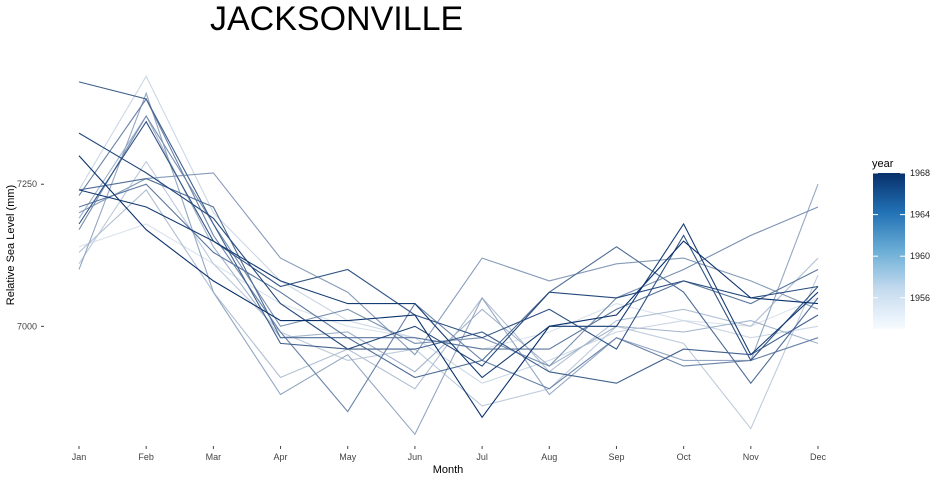 This screenshot has width=940, height=480. I want to click on x-tick-label: Nov, so click(751, 457).